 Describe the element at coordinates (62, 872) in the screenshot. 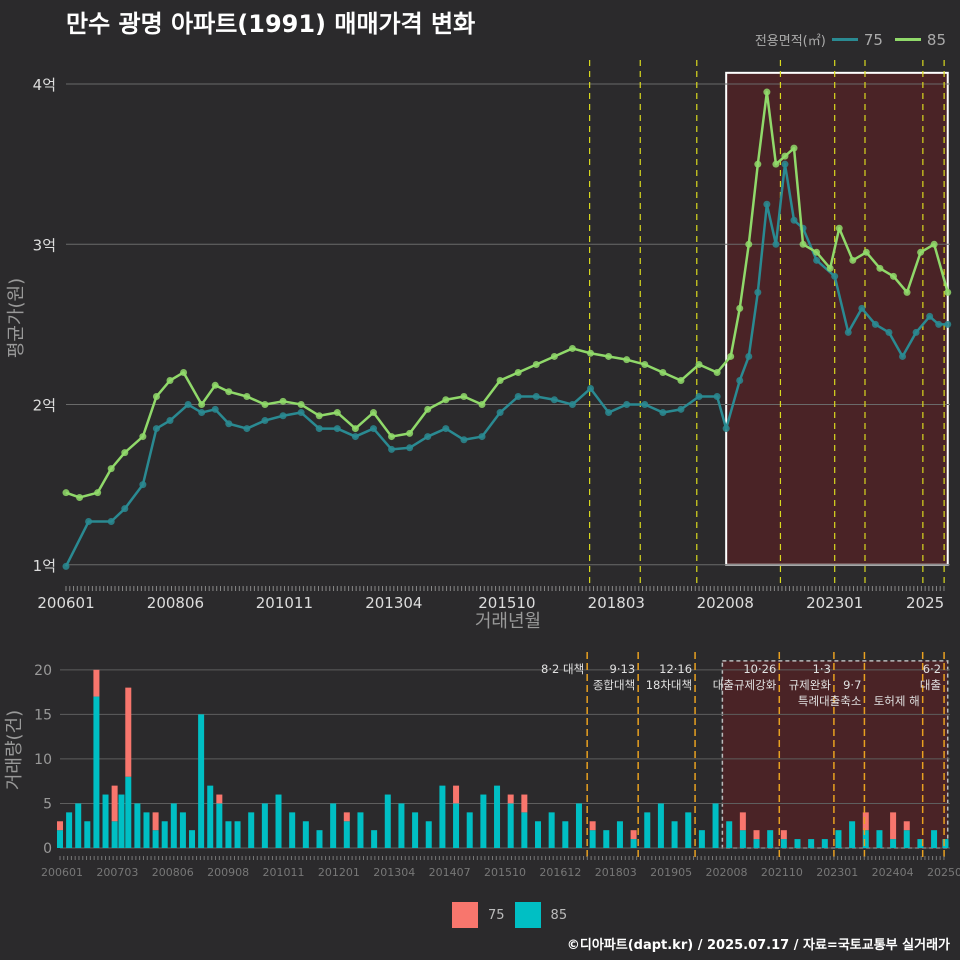

I see `x-tick-label-volume: 200601` at that location.